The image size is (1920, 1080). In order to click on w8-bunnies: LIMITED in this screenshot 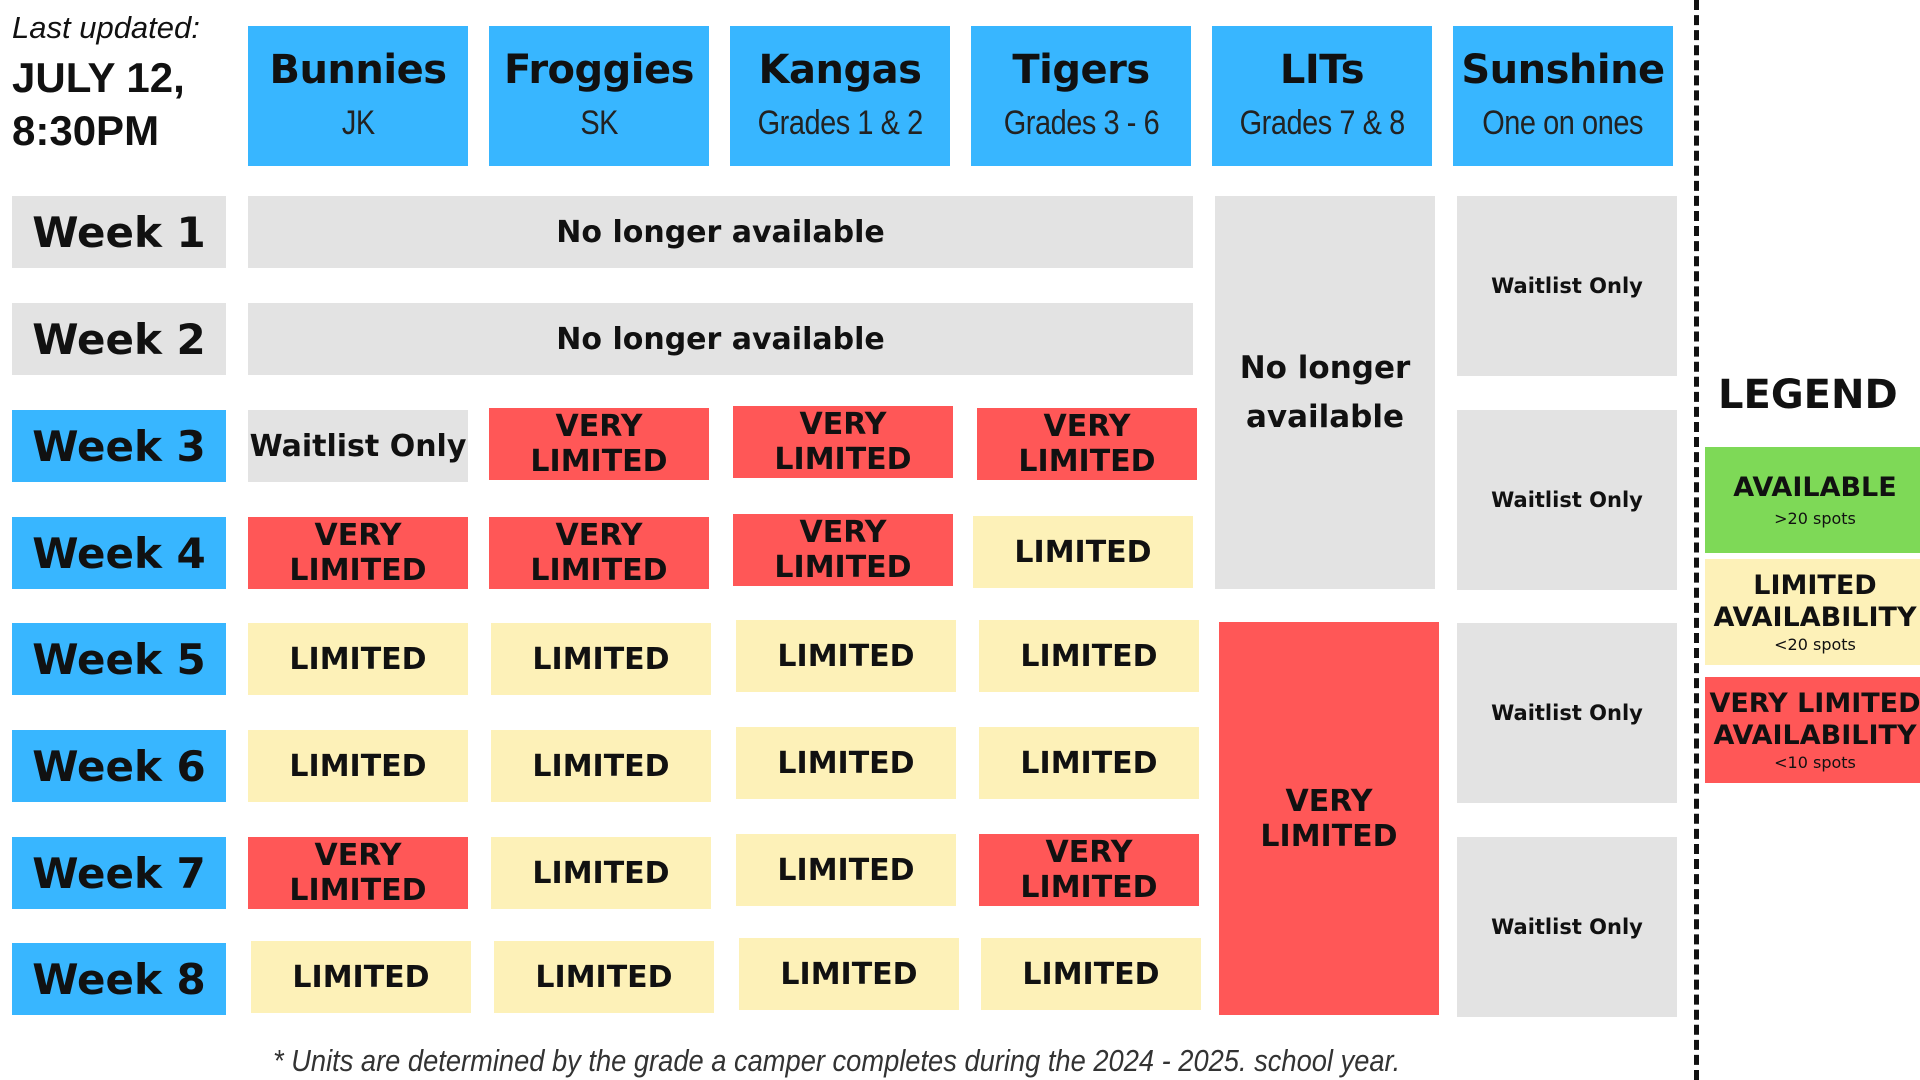, I will do `click(361, 977)`.